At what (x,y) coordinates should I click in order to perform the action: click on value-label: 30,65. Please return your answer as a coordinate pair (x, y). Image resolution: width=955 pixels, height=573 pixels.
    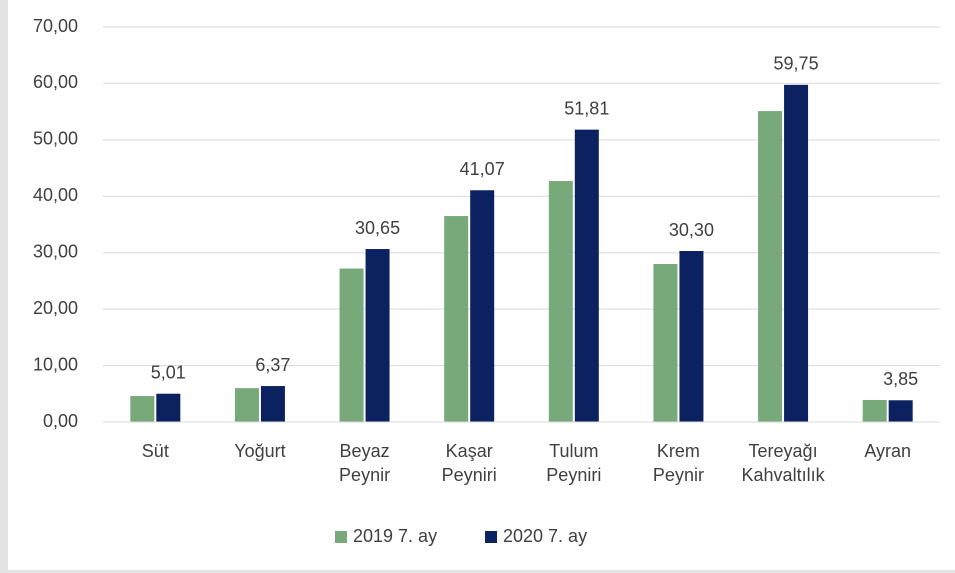
    Looking at the image, I should click on (377, 228).